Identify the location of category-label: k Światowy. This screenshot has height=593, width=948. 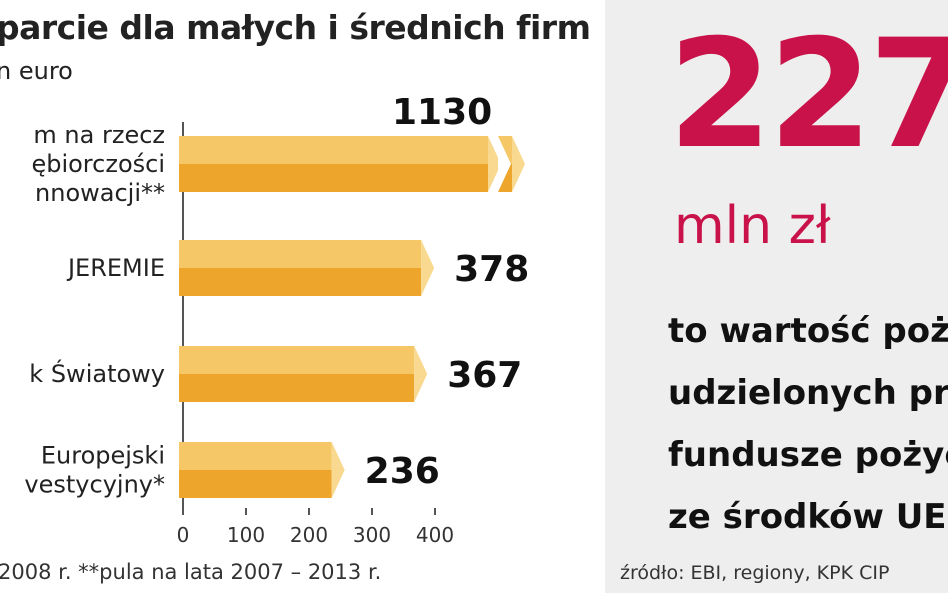
(97, 373).